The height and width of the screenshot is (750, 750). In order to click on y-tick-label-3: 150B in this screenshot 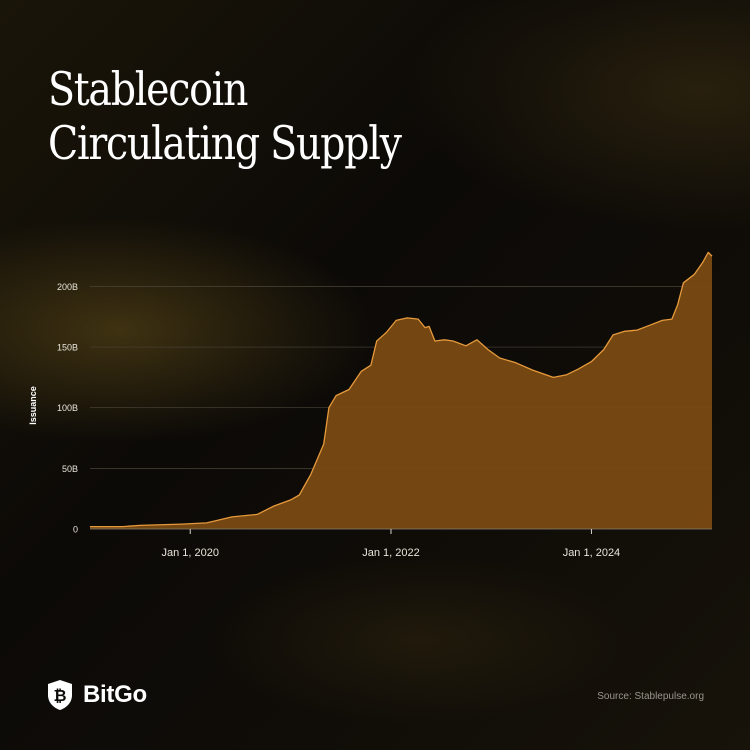, I will do `click(67, 348)`.